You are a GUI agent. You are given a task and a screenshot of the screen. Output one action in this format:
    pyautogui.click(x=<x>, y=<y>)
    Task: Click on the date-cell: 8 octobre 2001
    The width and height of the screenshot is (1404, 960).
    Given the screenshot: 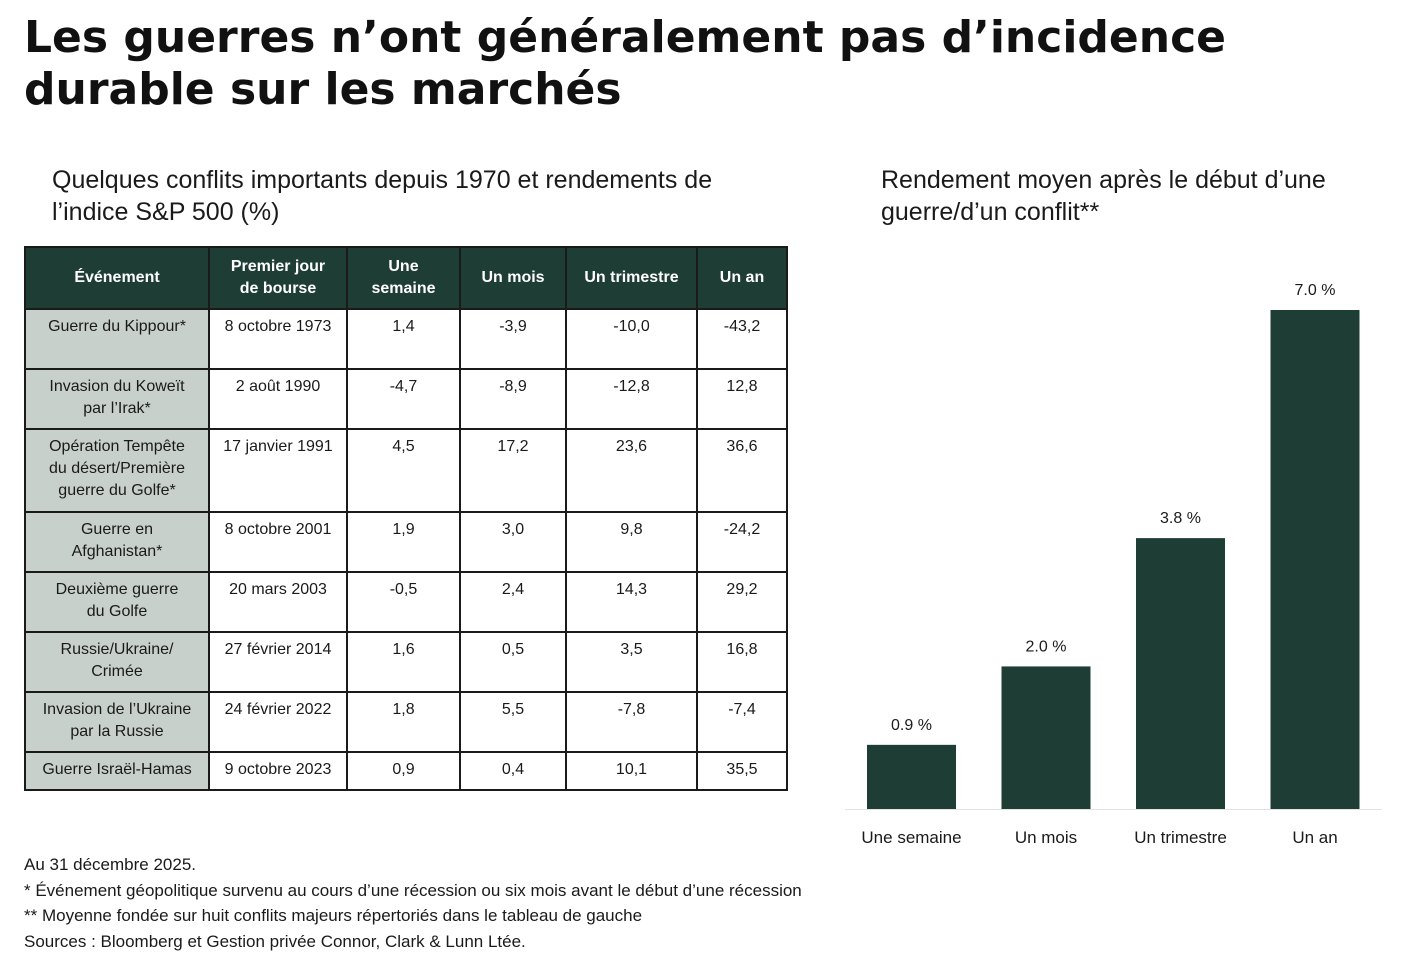 What is the action you would take?
    pyautogui.click(x=278, y=542)
    